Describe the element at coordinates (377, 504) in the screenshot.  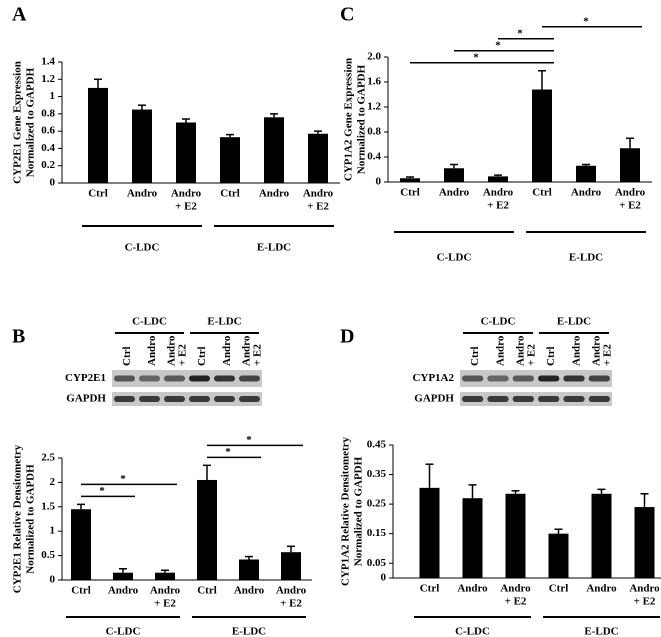
I see `y-tick-label: 0.25` at that location.